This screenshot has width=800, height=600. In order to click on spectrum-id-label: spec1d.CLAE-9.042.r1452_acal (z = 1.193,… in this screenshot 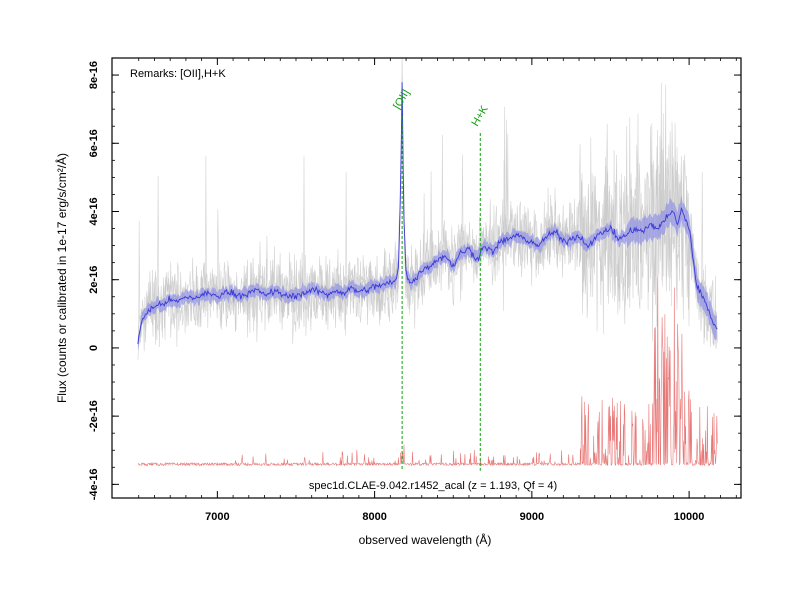, I will do `click(433, 486)`.